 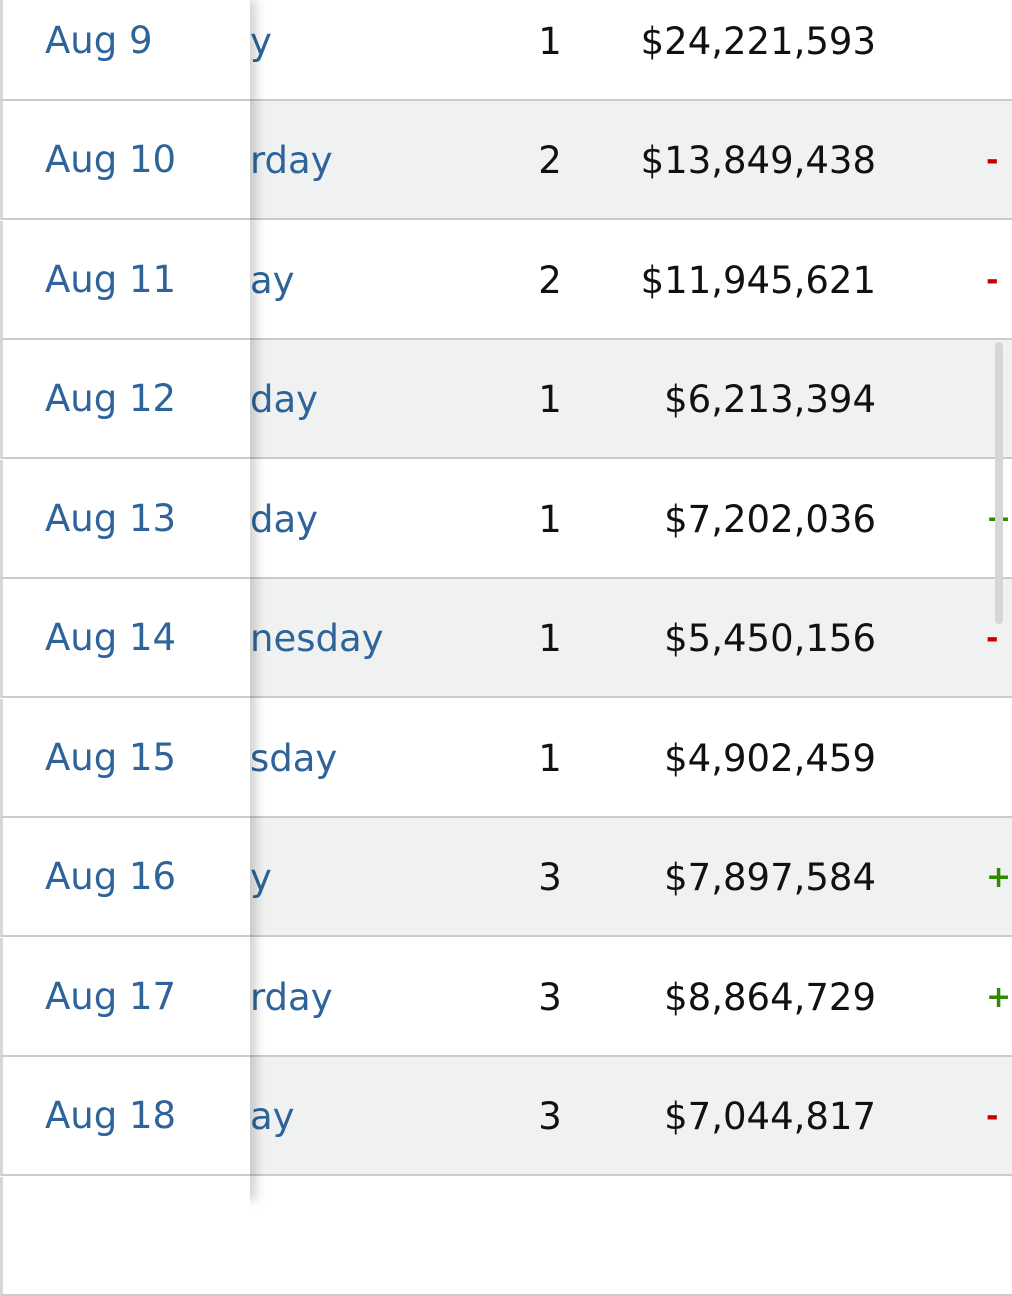 What do you see at coordinates (125, 399) in the screenshot?
I see `date-link: Aug 12` at bounding box center [125, 399].